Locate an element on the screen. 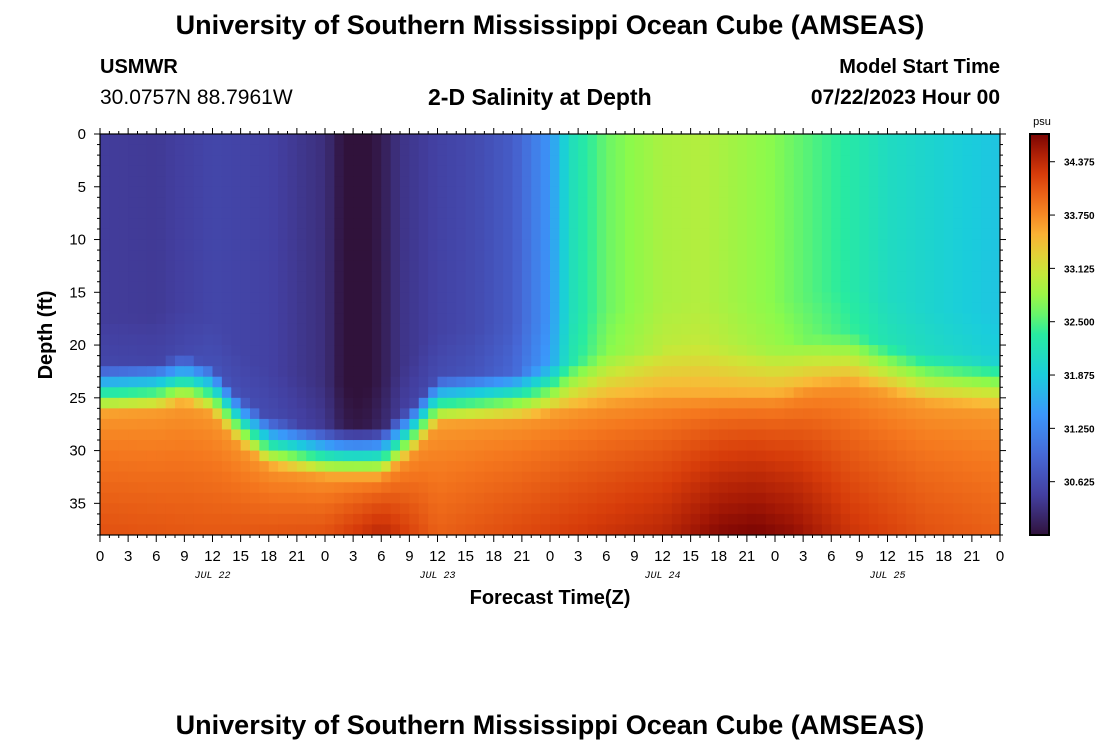  x-tick-label: 6 is located at coordinates (831, 556).